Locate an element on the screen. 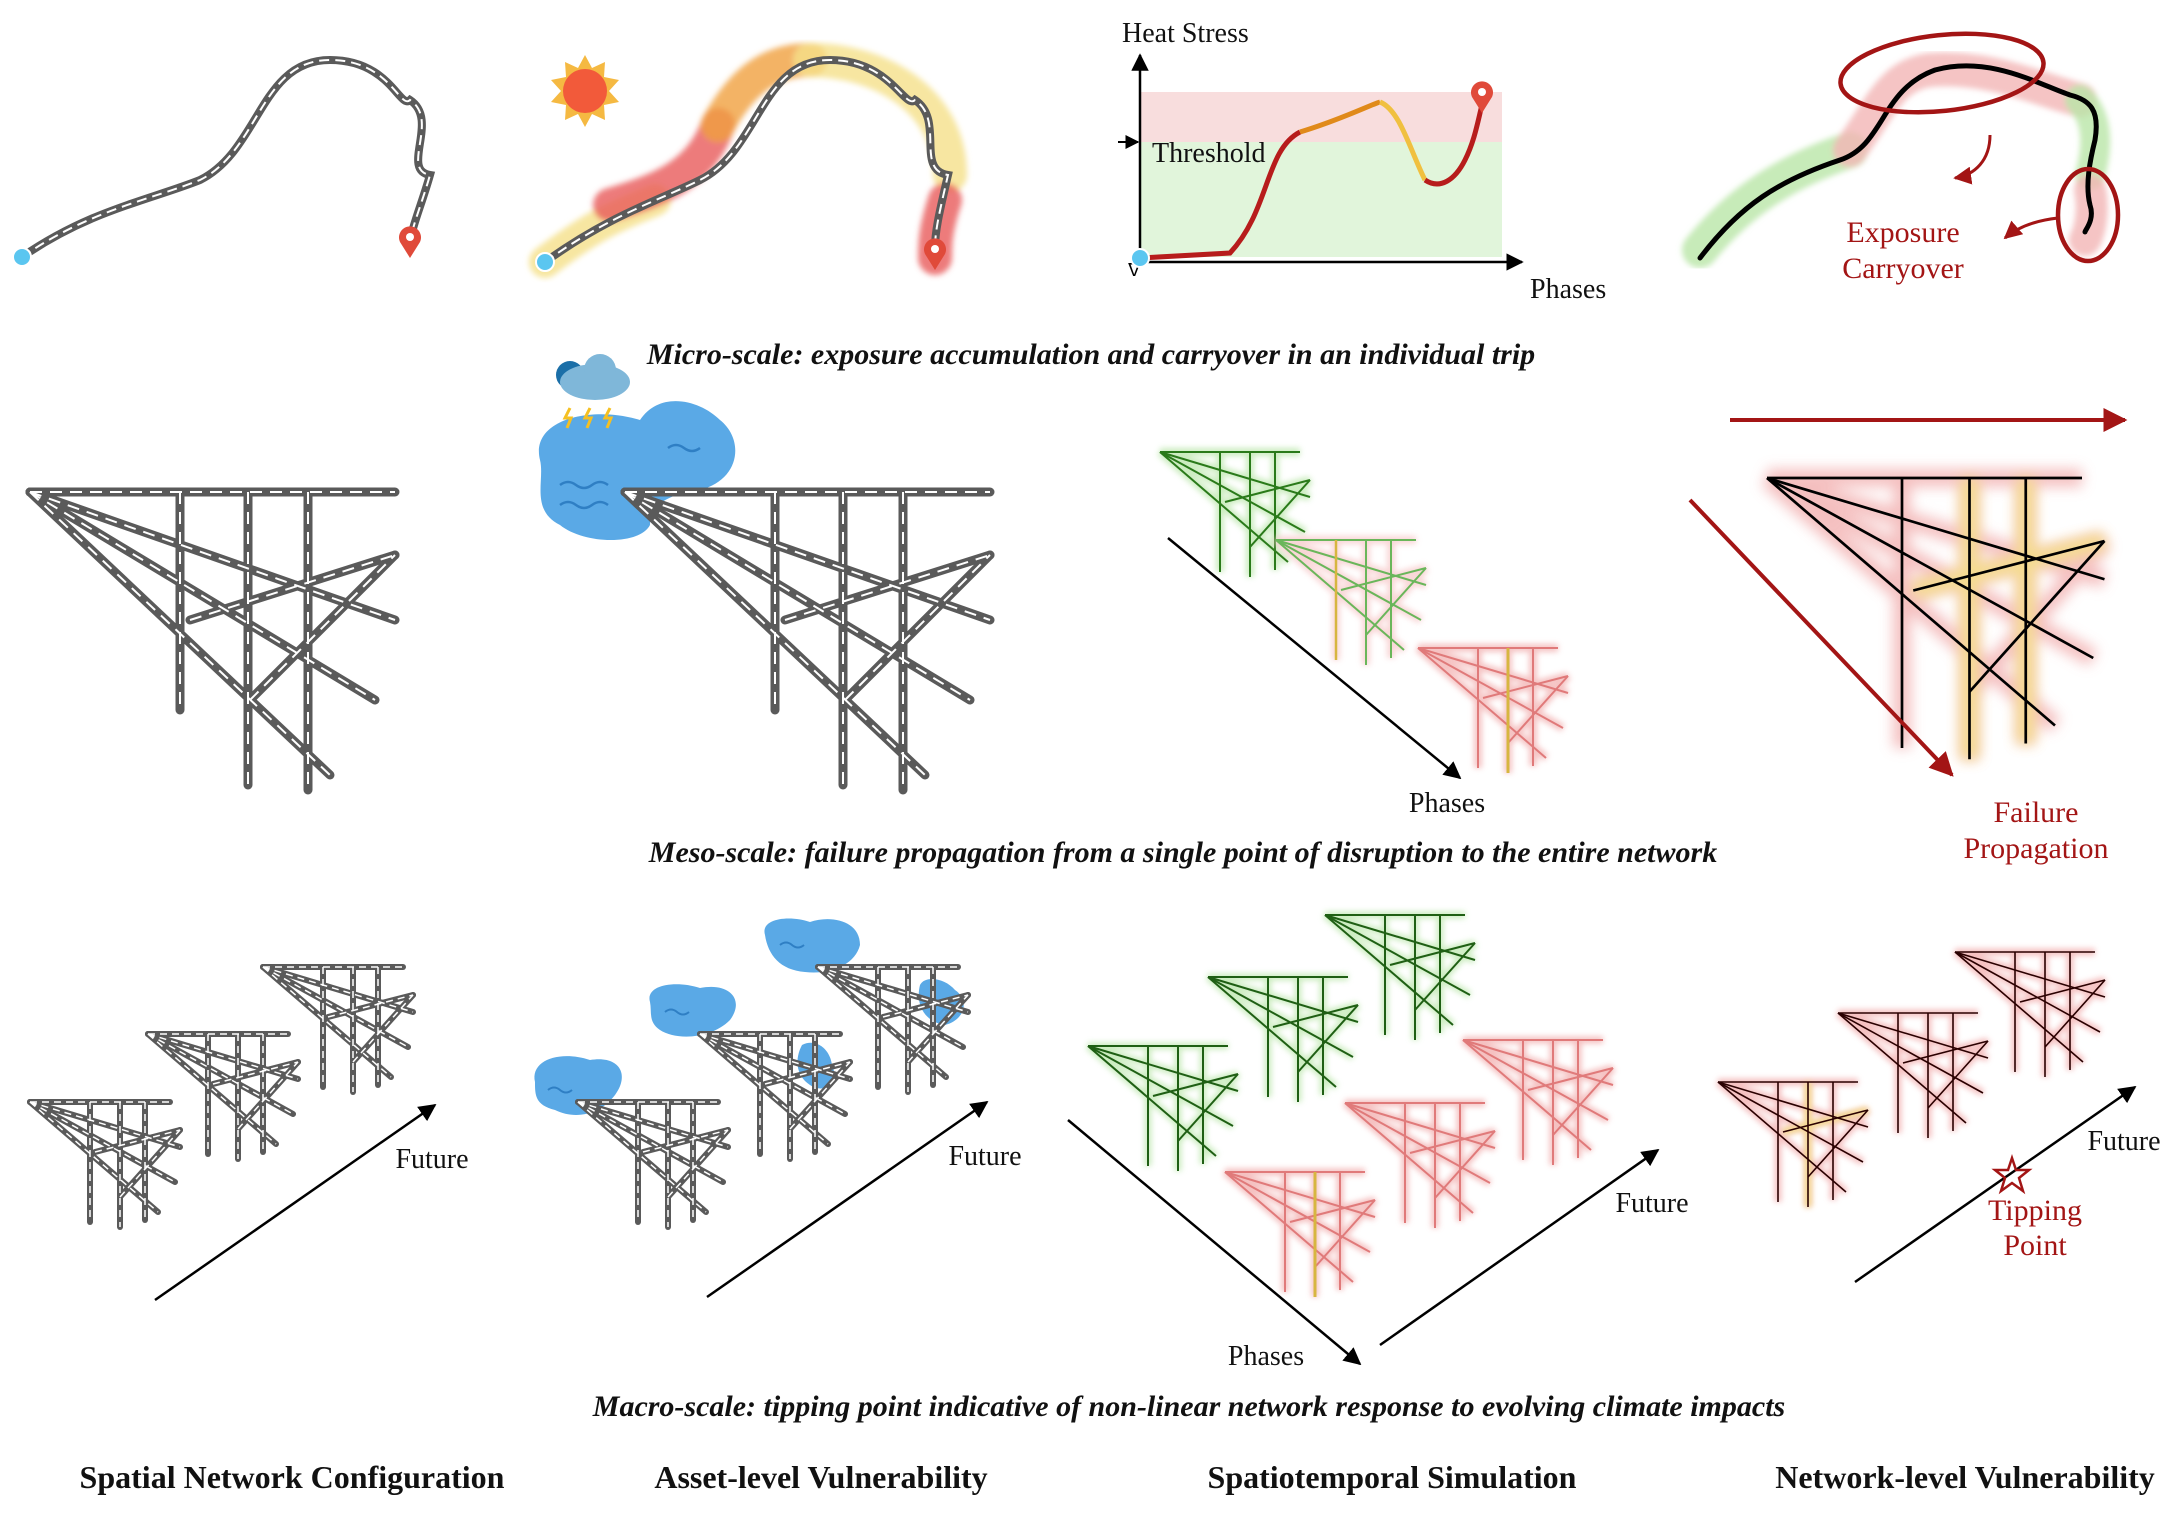 The image size is (2182, 1538). macro-simulation-grid: Phases Future is located at coordinates (1378, 1143).